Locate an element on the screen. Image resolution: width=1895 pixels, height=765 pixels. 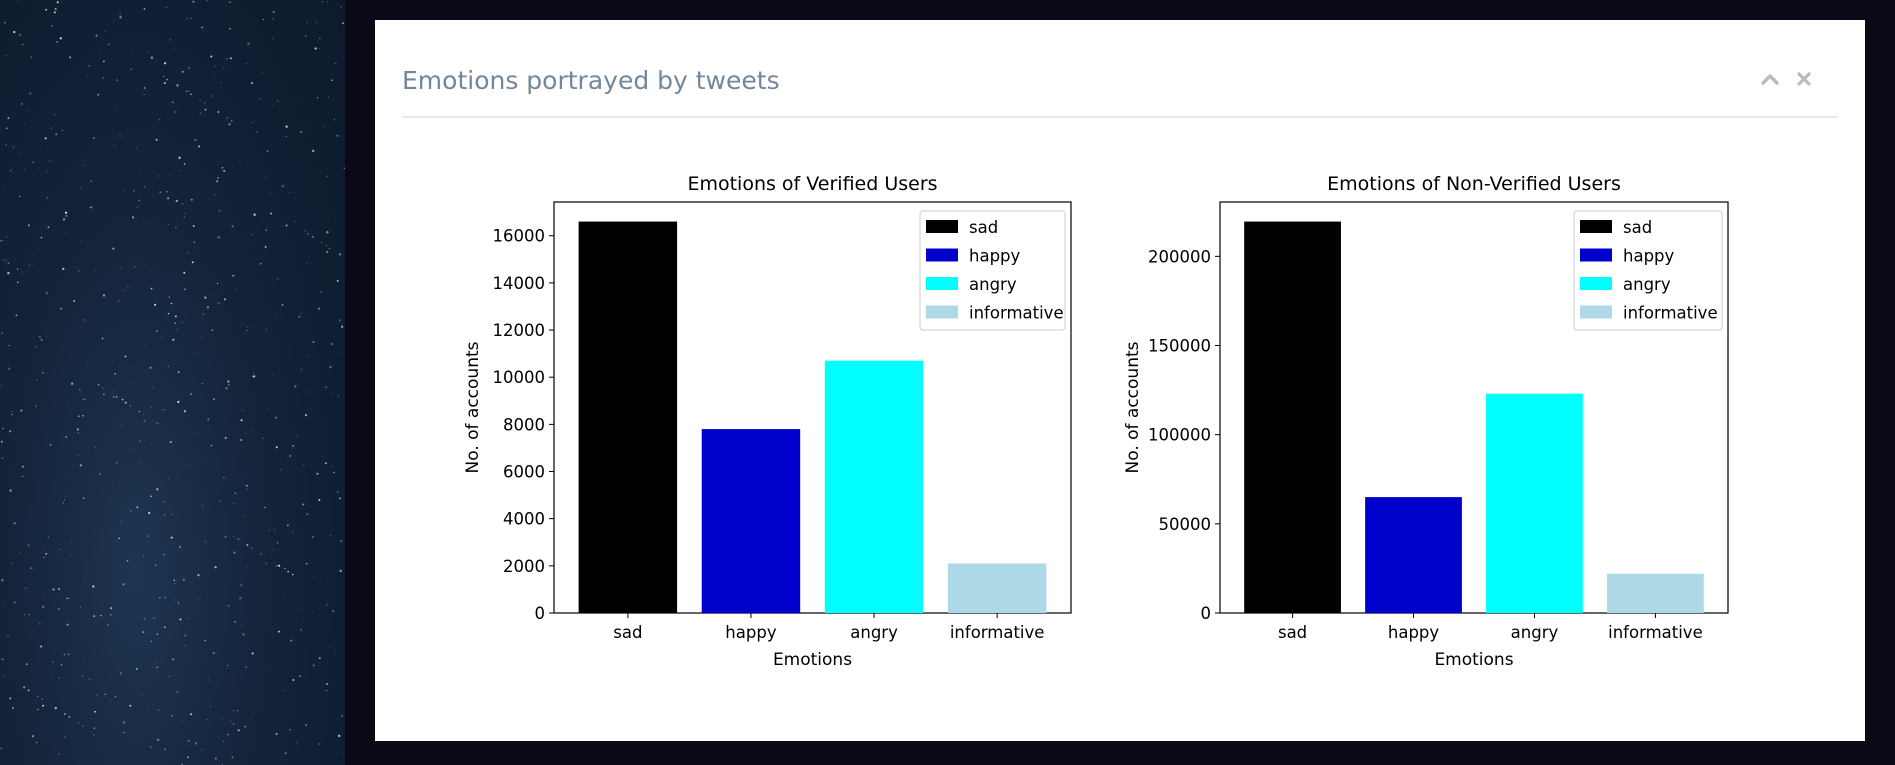
panel-title: Emotions portrayed by tweets is located at coordinates (591, 80).